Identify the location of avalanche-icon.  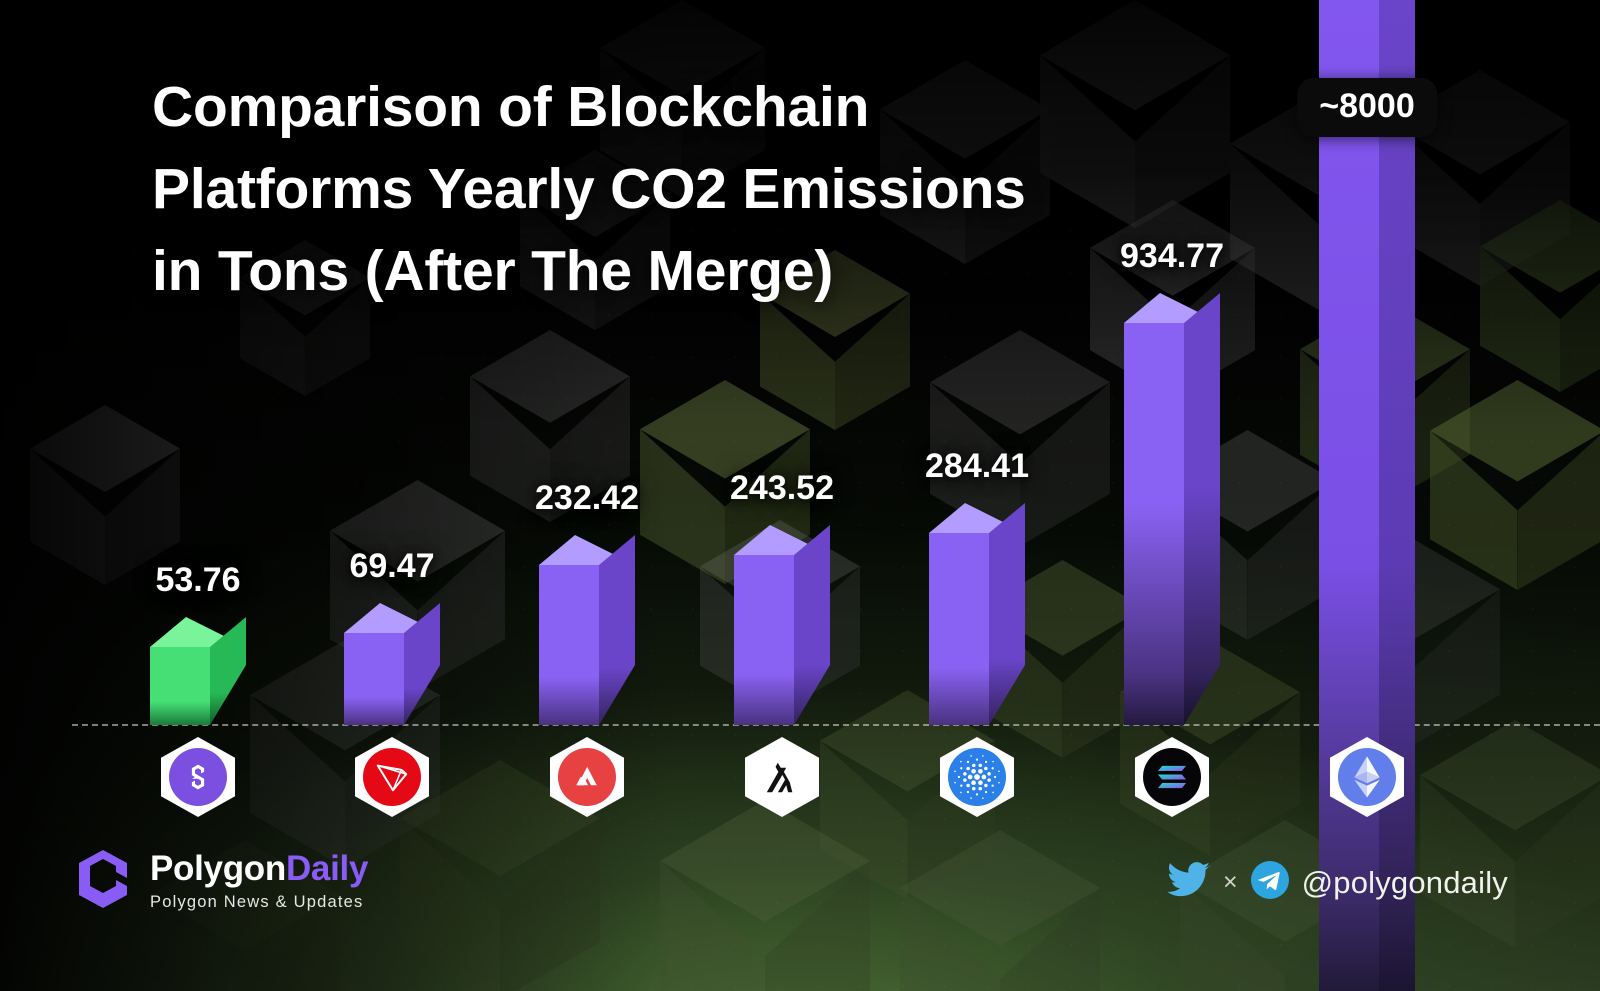
(587, 777).